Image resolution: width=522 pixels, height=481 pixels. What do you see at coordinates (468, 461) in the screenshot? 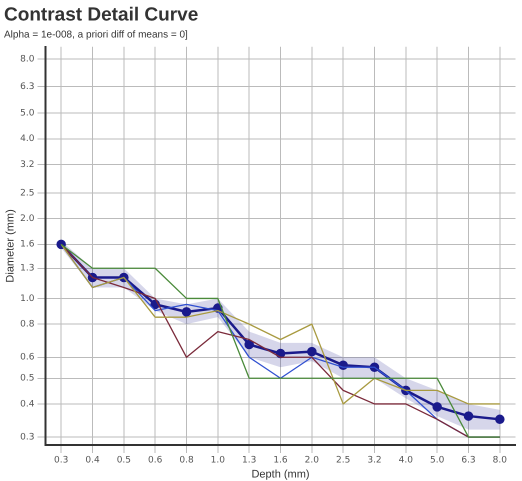
I see `x-tick-label: 6.3` at bounding box center [468, 461].